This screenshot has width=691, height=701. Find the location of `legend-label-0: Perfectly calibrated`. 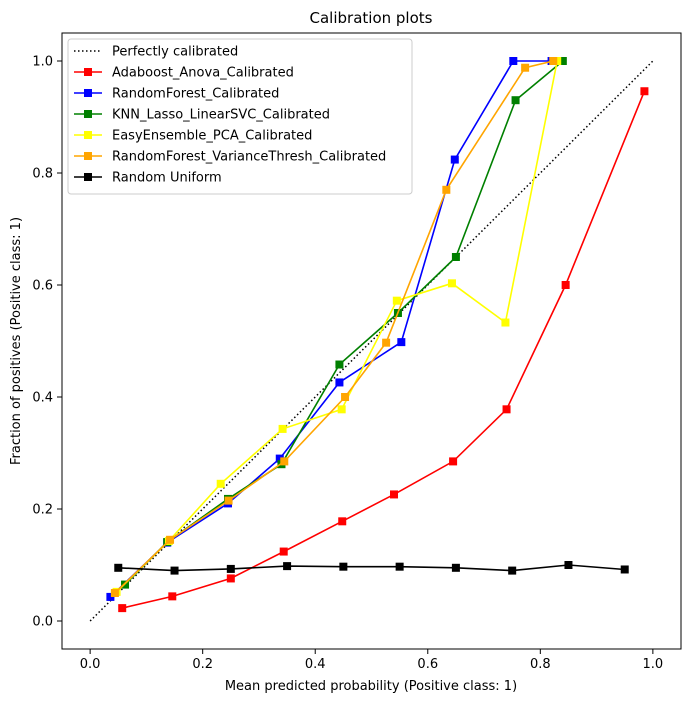

legend-label-0: Perfectly calibrated is located at coordinates (175, 52).